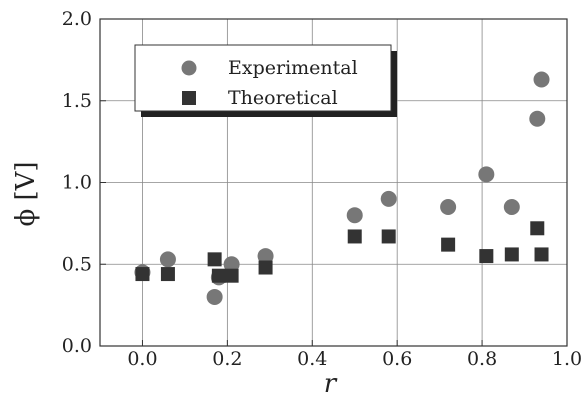 This screenshot has width=583, height=399. I want to click on y-axis-label: ϕ [V], so click(26, 193).